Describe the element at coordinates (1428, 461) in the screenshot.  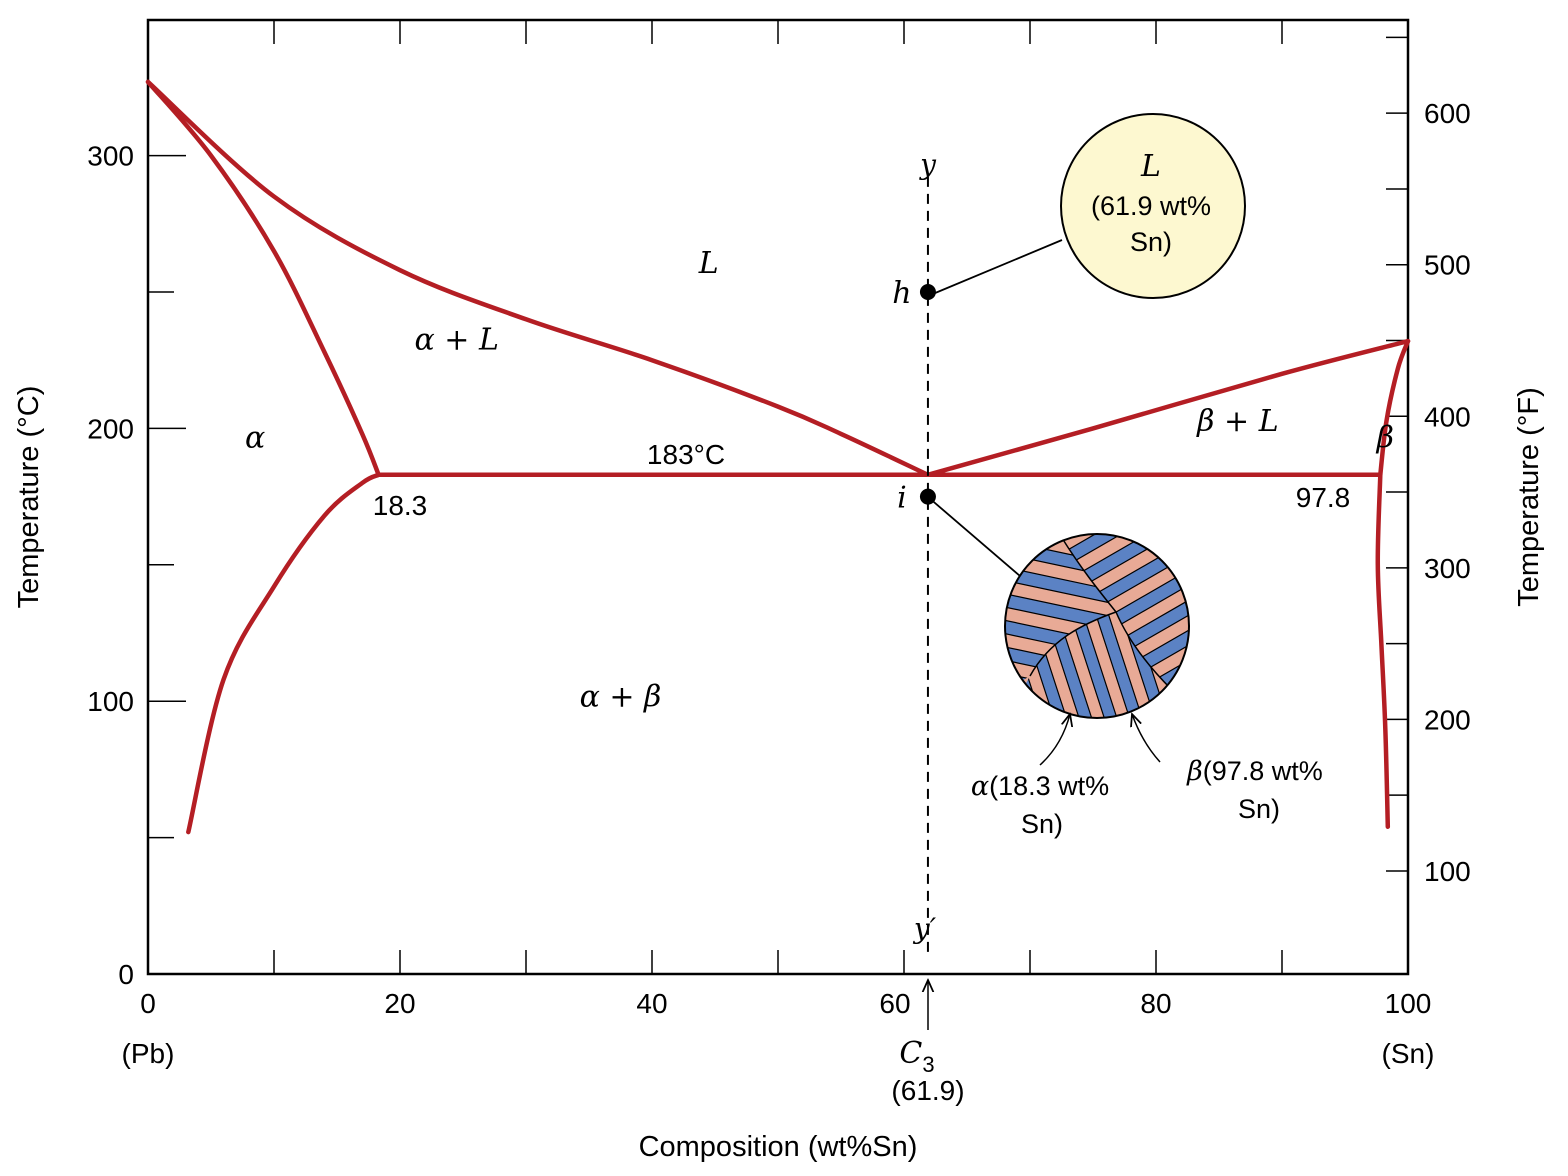
I see `y-axis-right-ticks: 100 200 300 400 500 600` at that location.